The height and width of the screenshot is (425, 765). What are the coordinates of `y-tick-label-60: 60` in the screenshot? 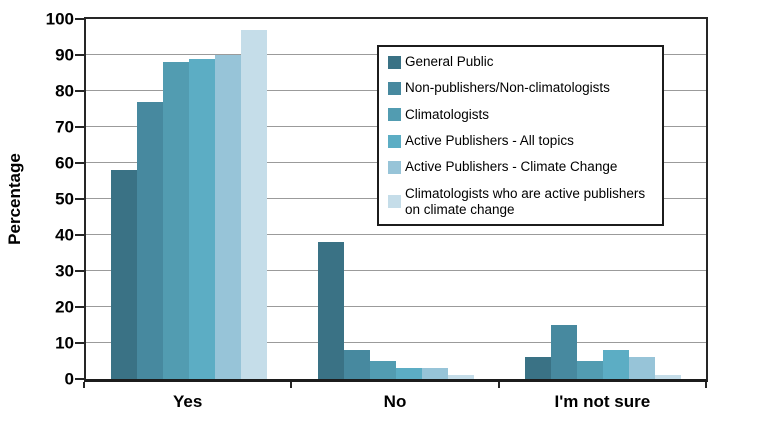 It's located at (64, 163).